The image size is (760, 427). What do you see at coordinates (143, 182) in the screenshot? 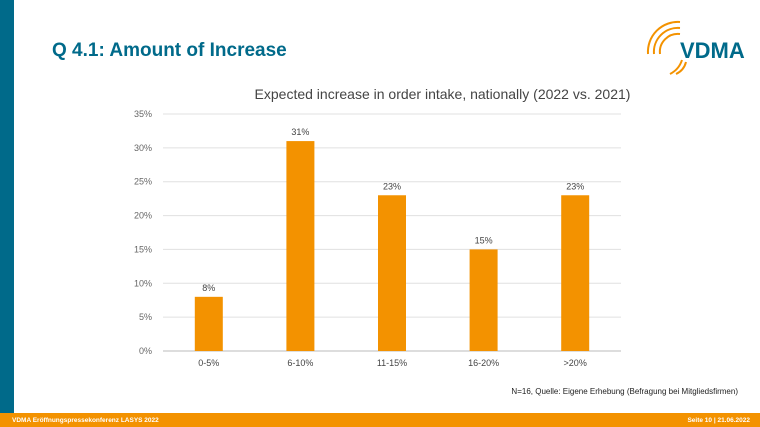
I see `y-tick-label: 25%` at bounding box center [143, 182].